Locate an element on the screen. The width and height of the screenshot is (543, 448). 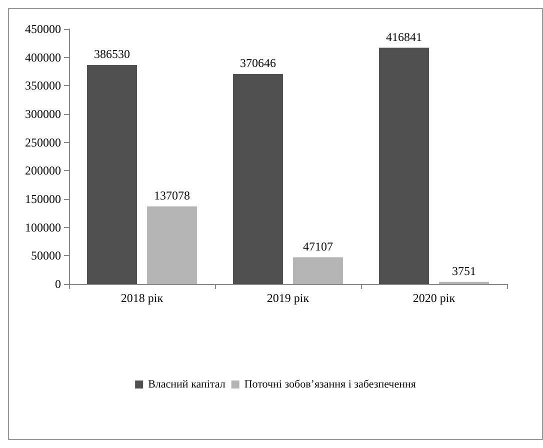
y-tick-label: 50000 is located at coordinates (46, 255).